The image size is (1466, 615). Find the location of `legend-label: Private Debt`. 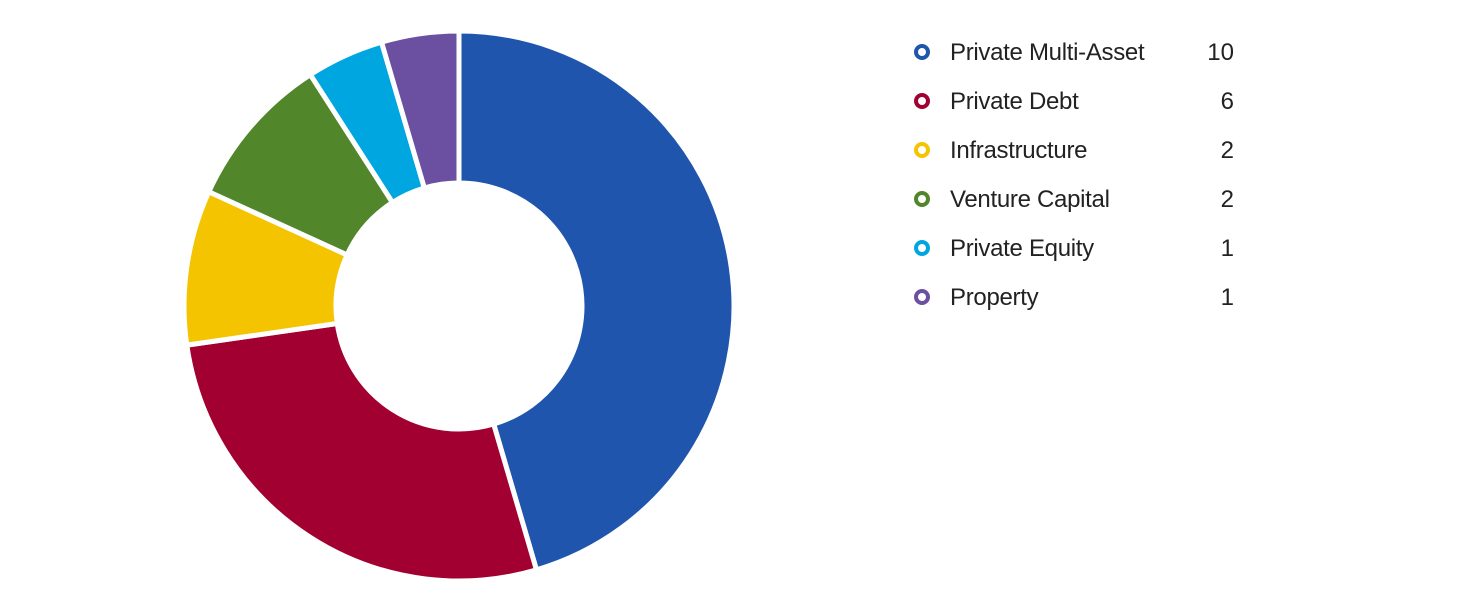

legend-label: Private Debt is located at coordinates (1014, 101).